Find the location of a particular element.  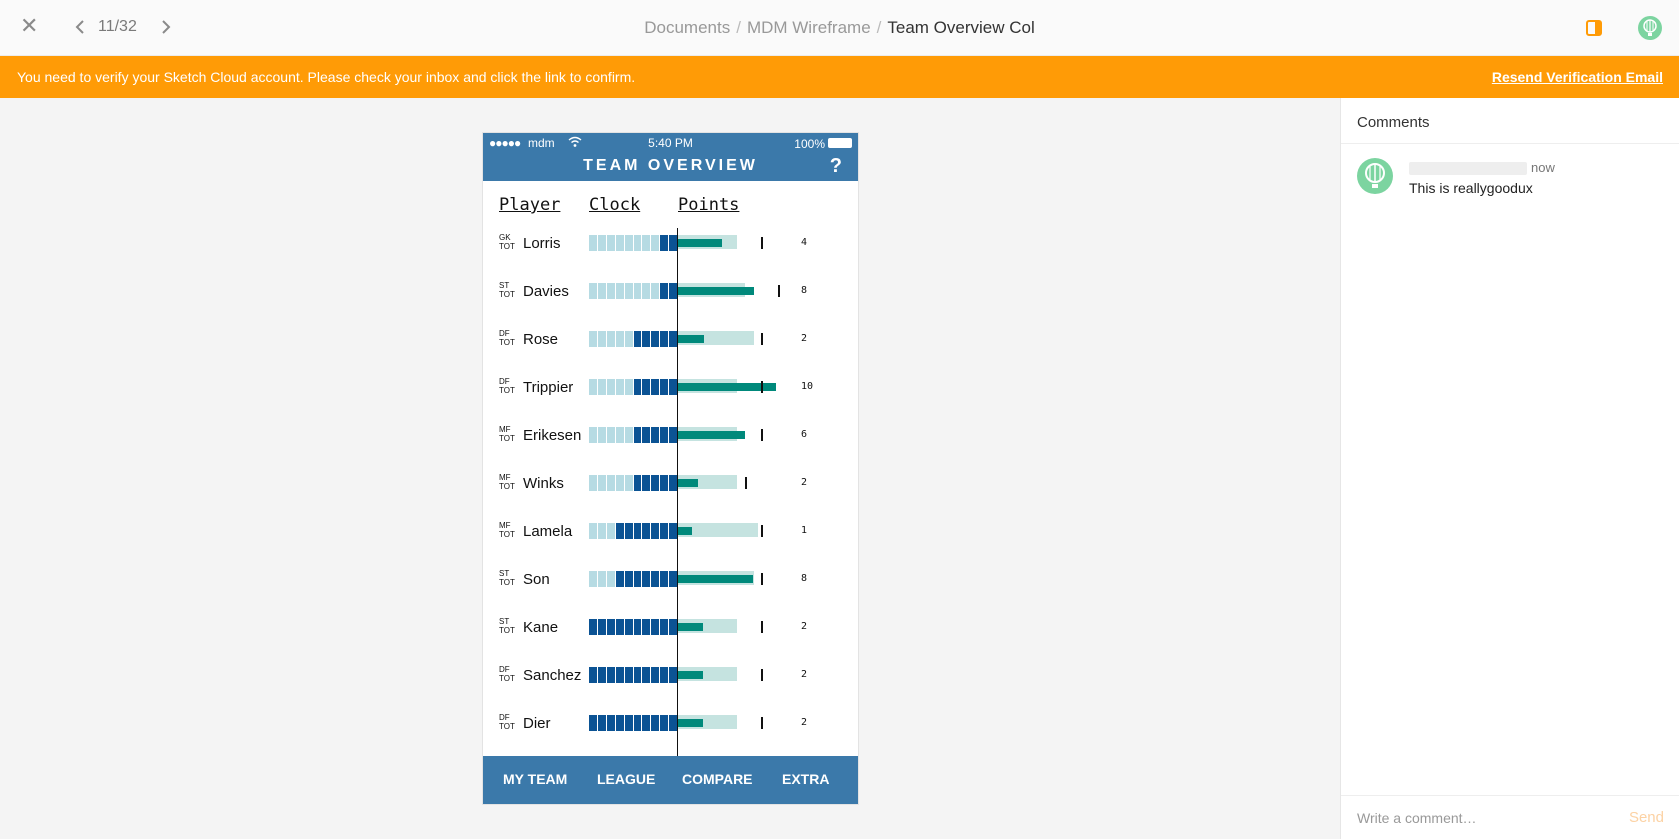

tab-my-team: MY TEAM is located at coordinates (535, 779).